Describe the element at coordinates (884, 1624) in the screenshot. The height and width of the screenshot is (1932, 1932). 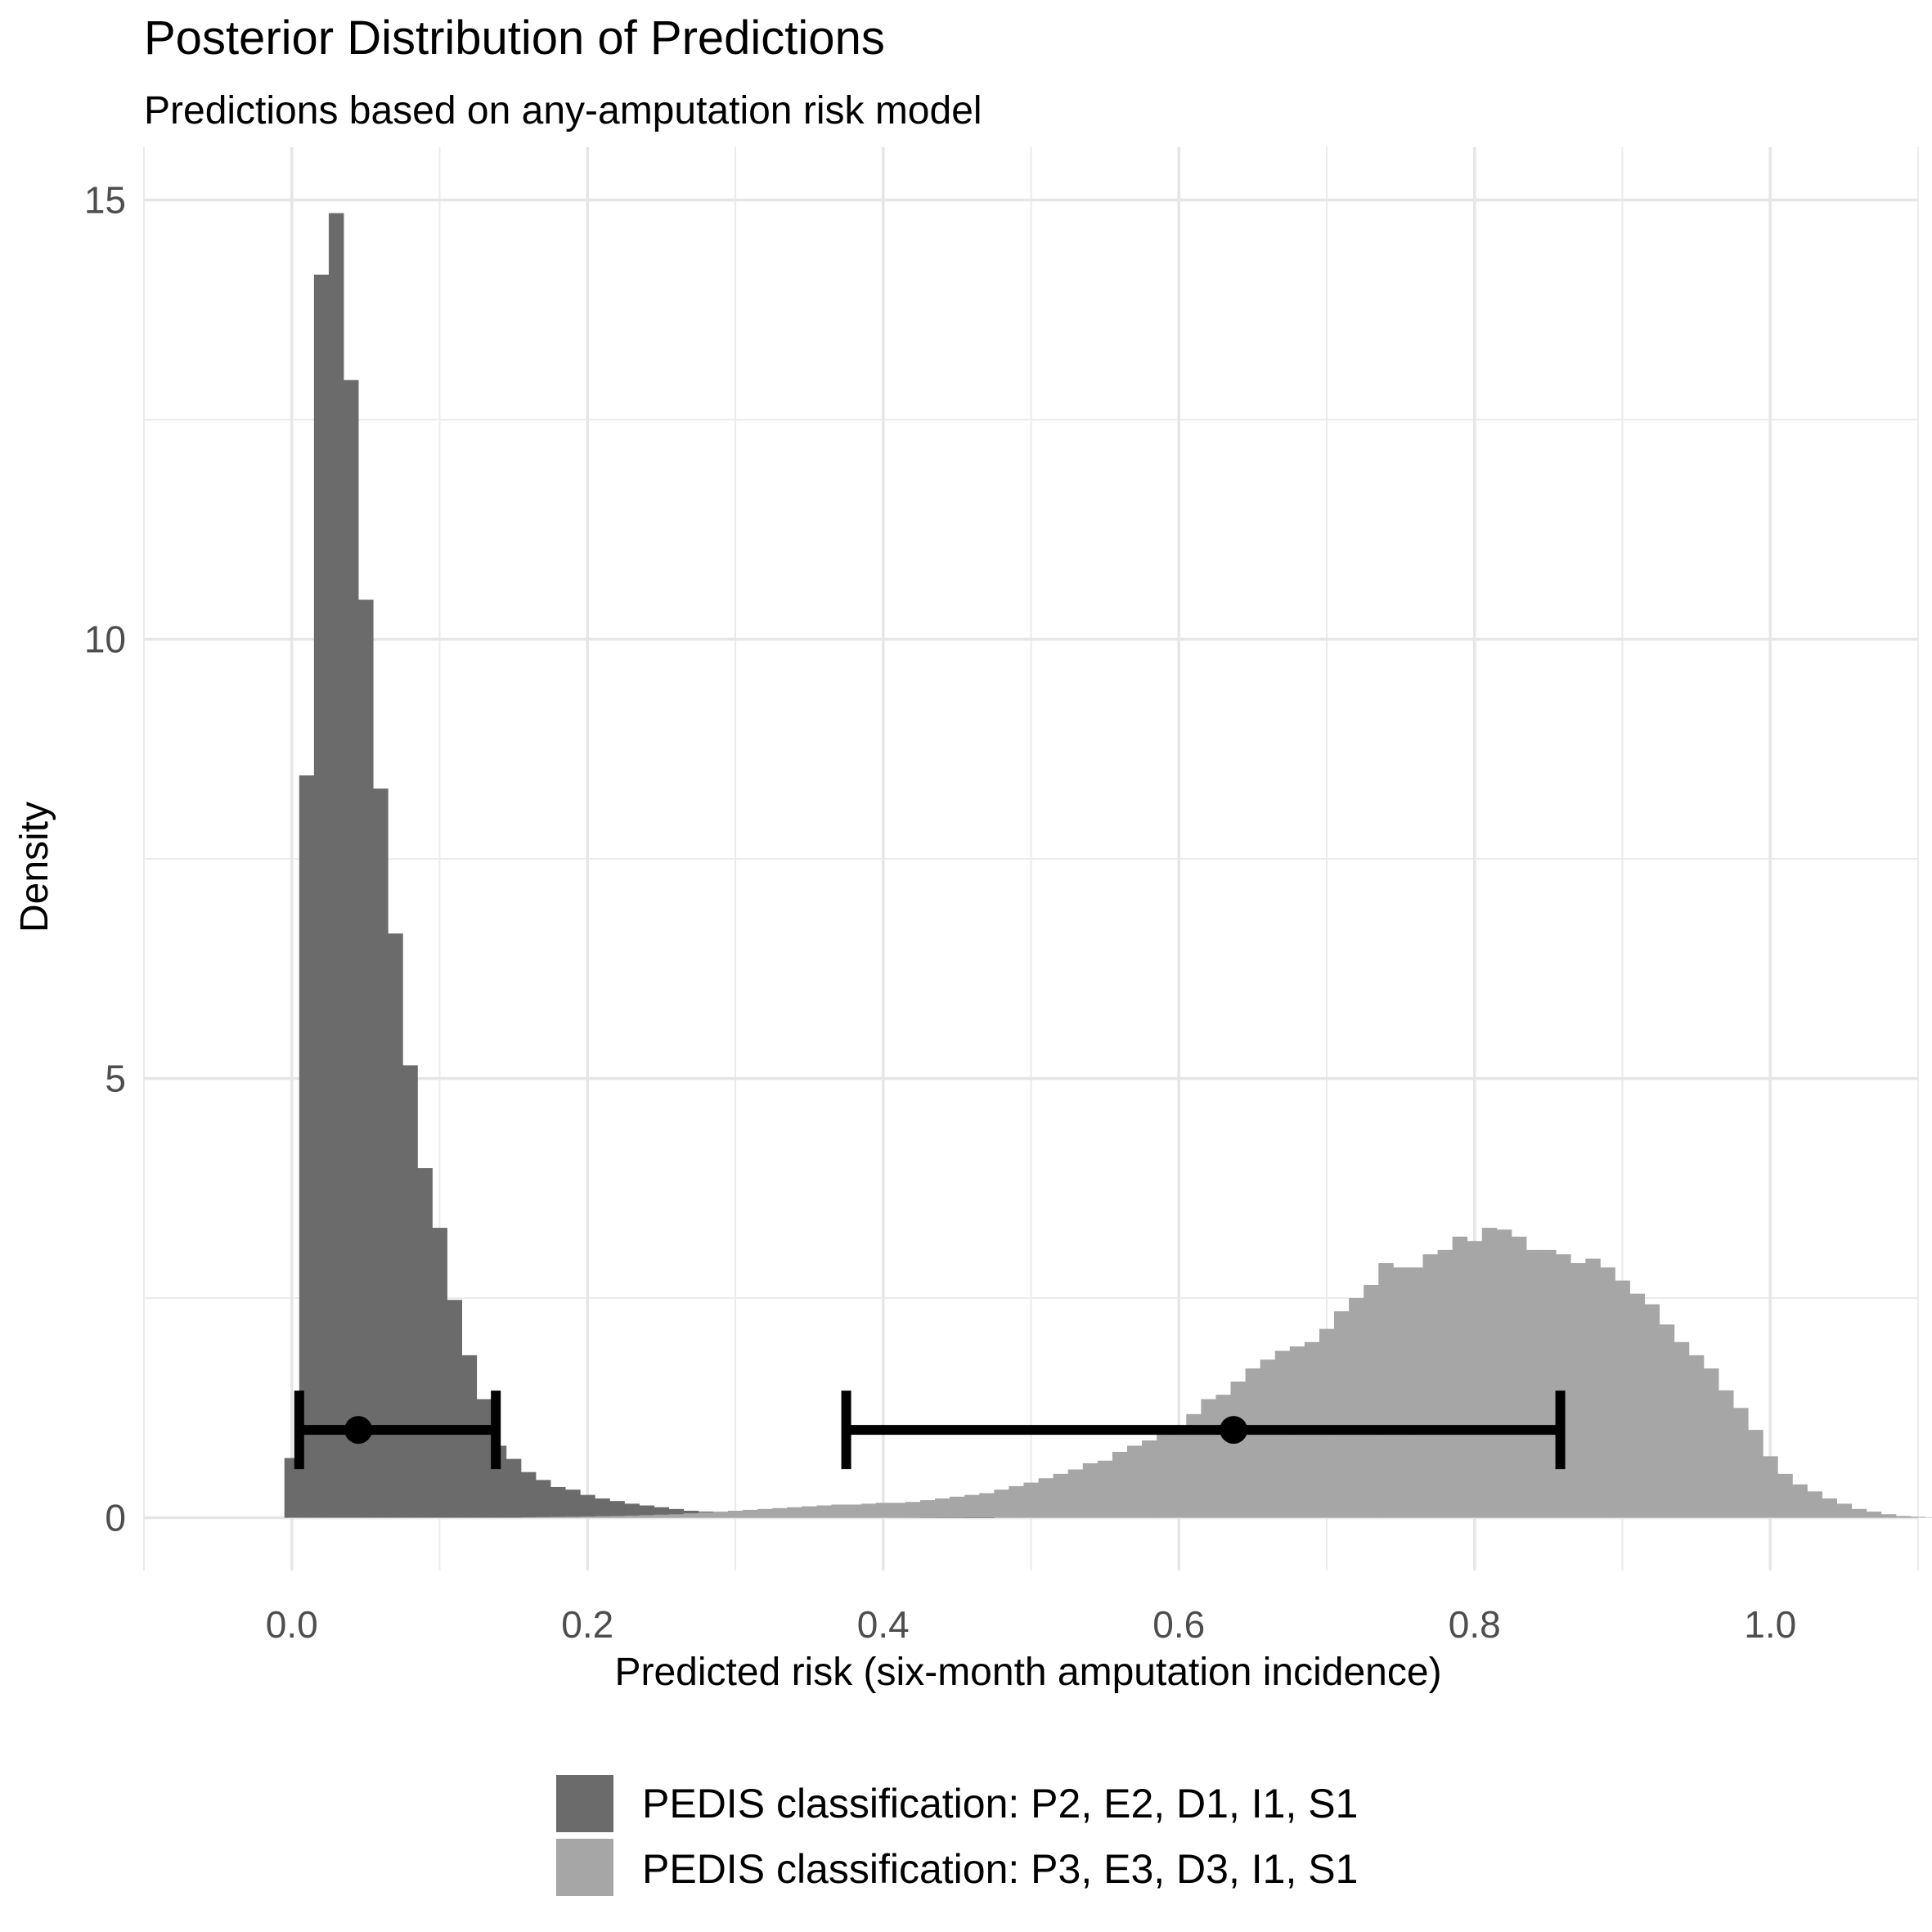
I see `x-tick-label-2: 0.4` at that location.